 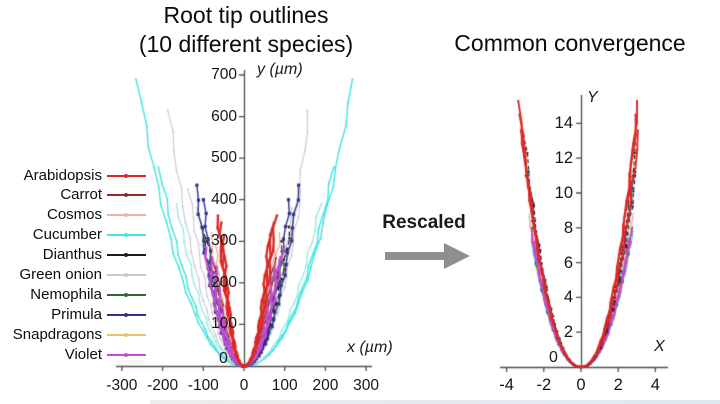 What do you see at coordinates (457, 256) in the screenshot?
I see `rescaled-arrow-head-icon` at bounding box center [457, 256].